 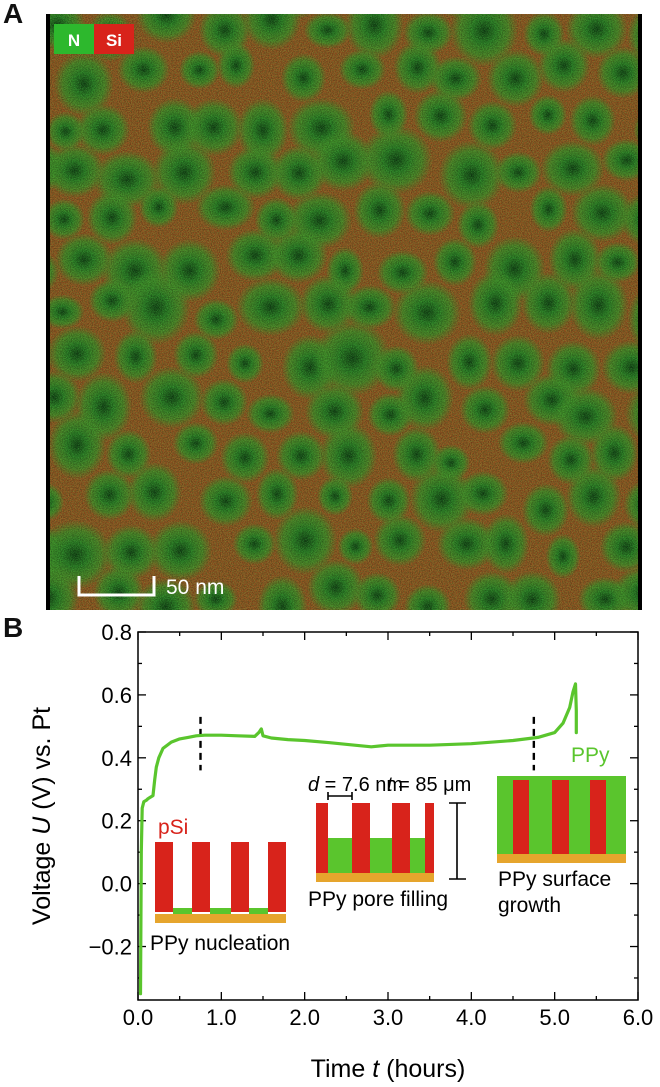 I want to click on schematic-pore-filling, so click(x=391, y=837).